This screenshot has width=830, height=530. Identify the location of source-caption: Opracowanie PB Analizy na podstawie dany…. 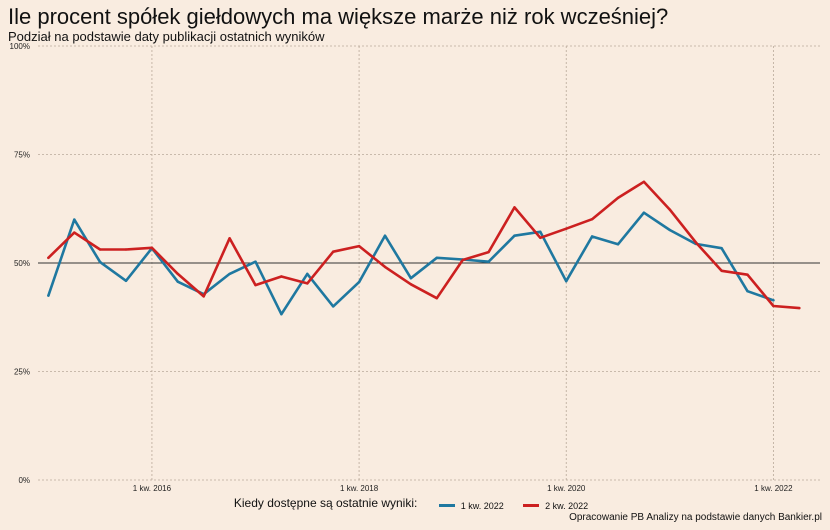
(695, 517).